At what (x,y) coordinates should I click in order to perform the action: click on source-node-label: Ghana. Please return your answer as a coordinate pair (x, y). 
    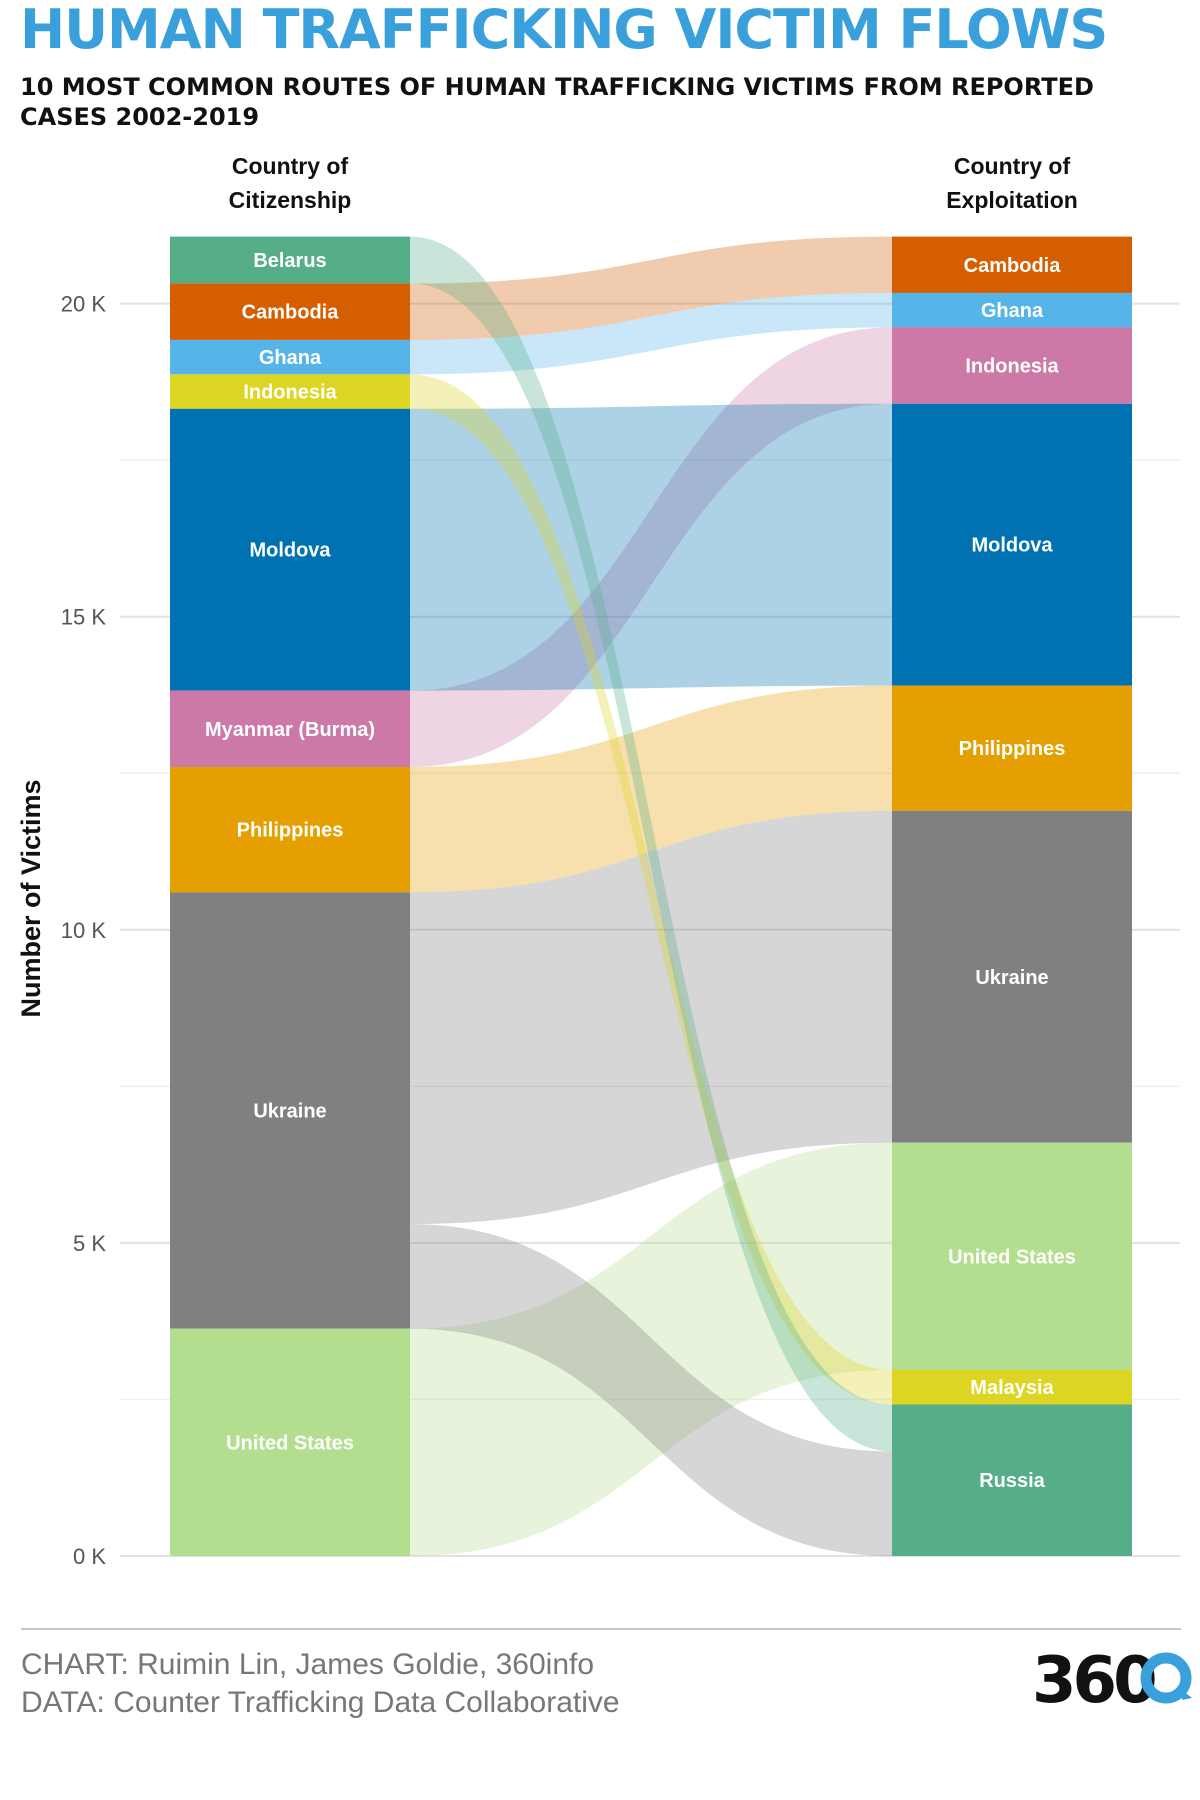
    Looking at the image, I should click on (290, 358).